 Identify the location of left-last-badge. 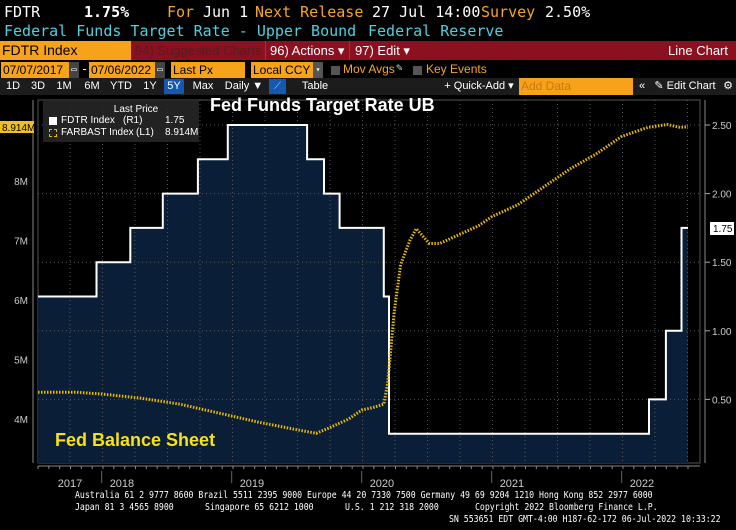
(17, 127).